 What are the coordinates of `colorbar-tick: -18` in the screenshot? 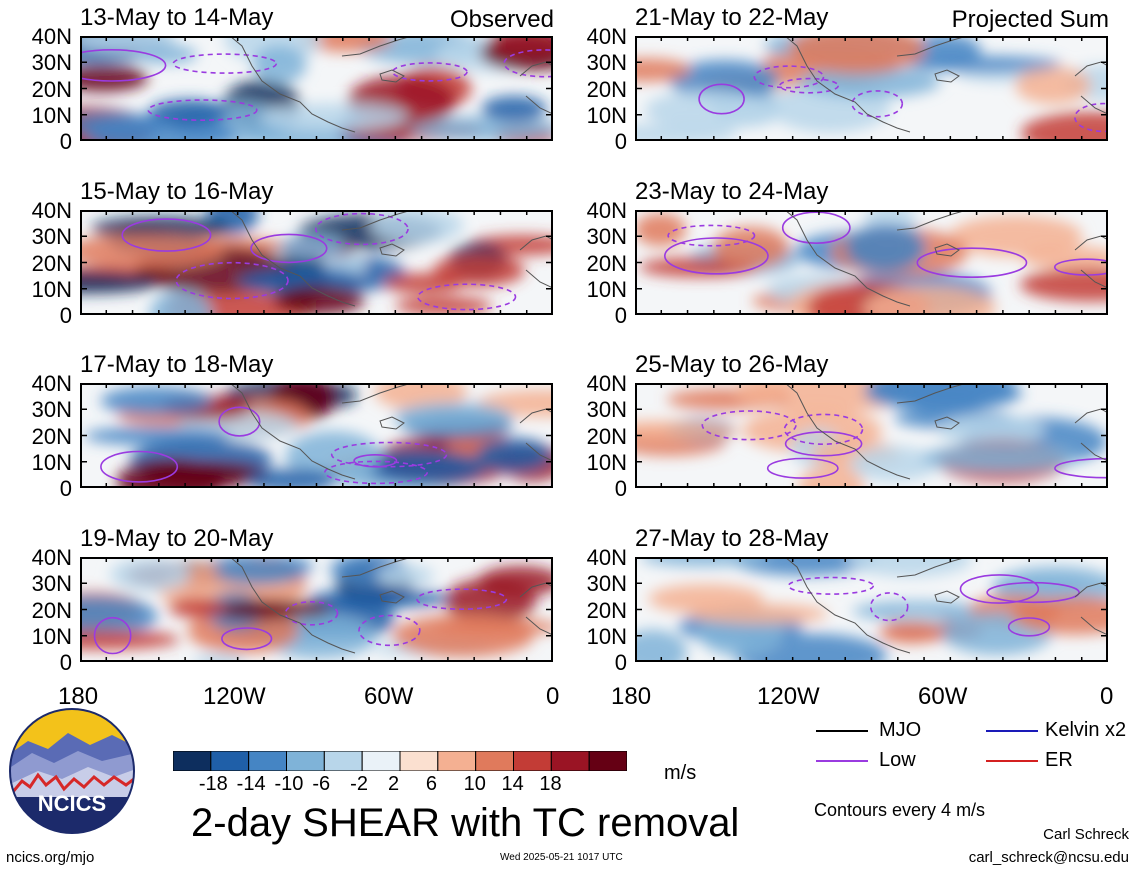 It's located at (213, 784).